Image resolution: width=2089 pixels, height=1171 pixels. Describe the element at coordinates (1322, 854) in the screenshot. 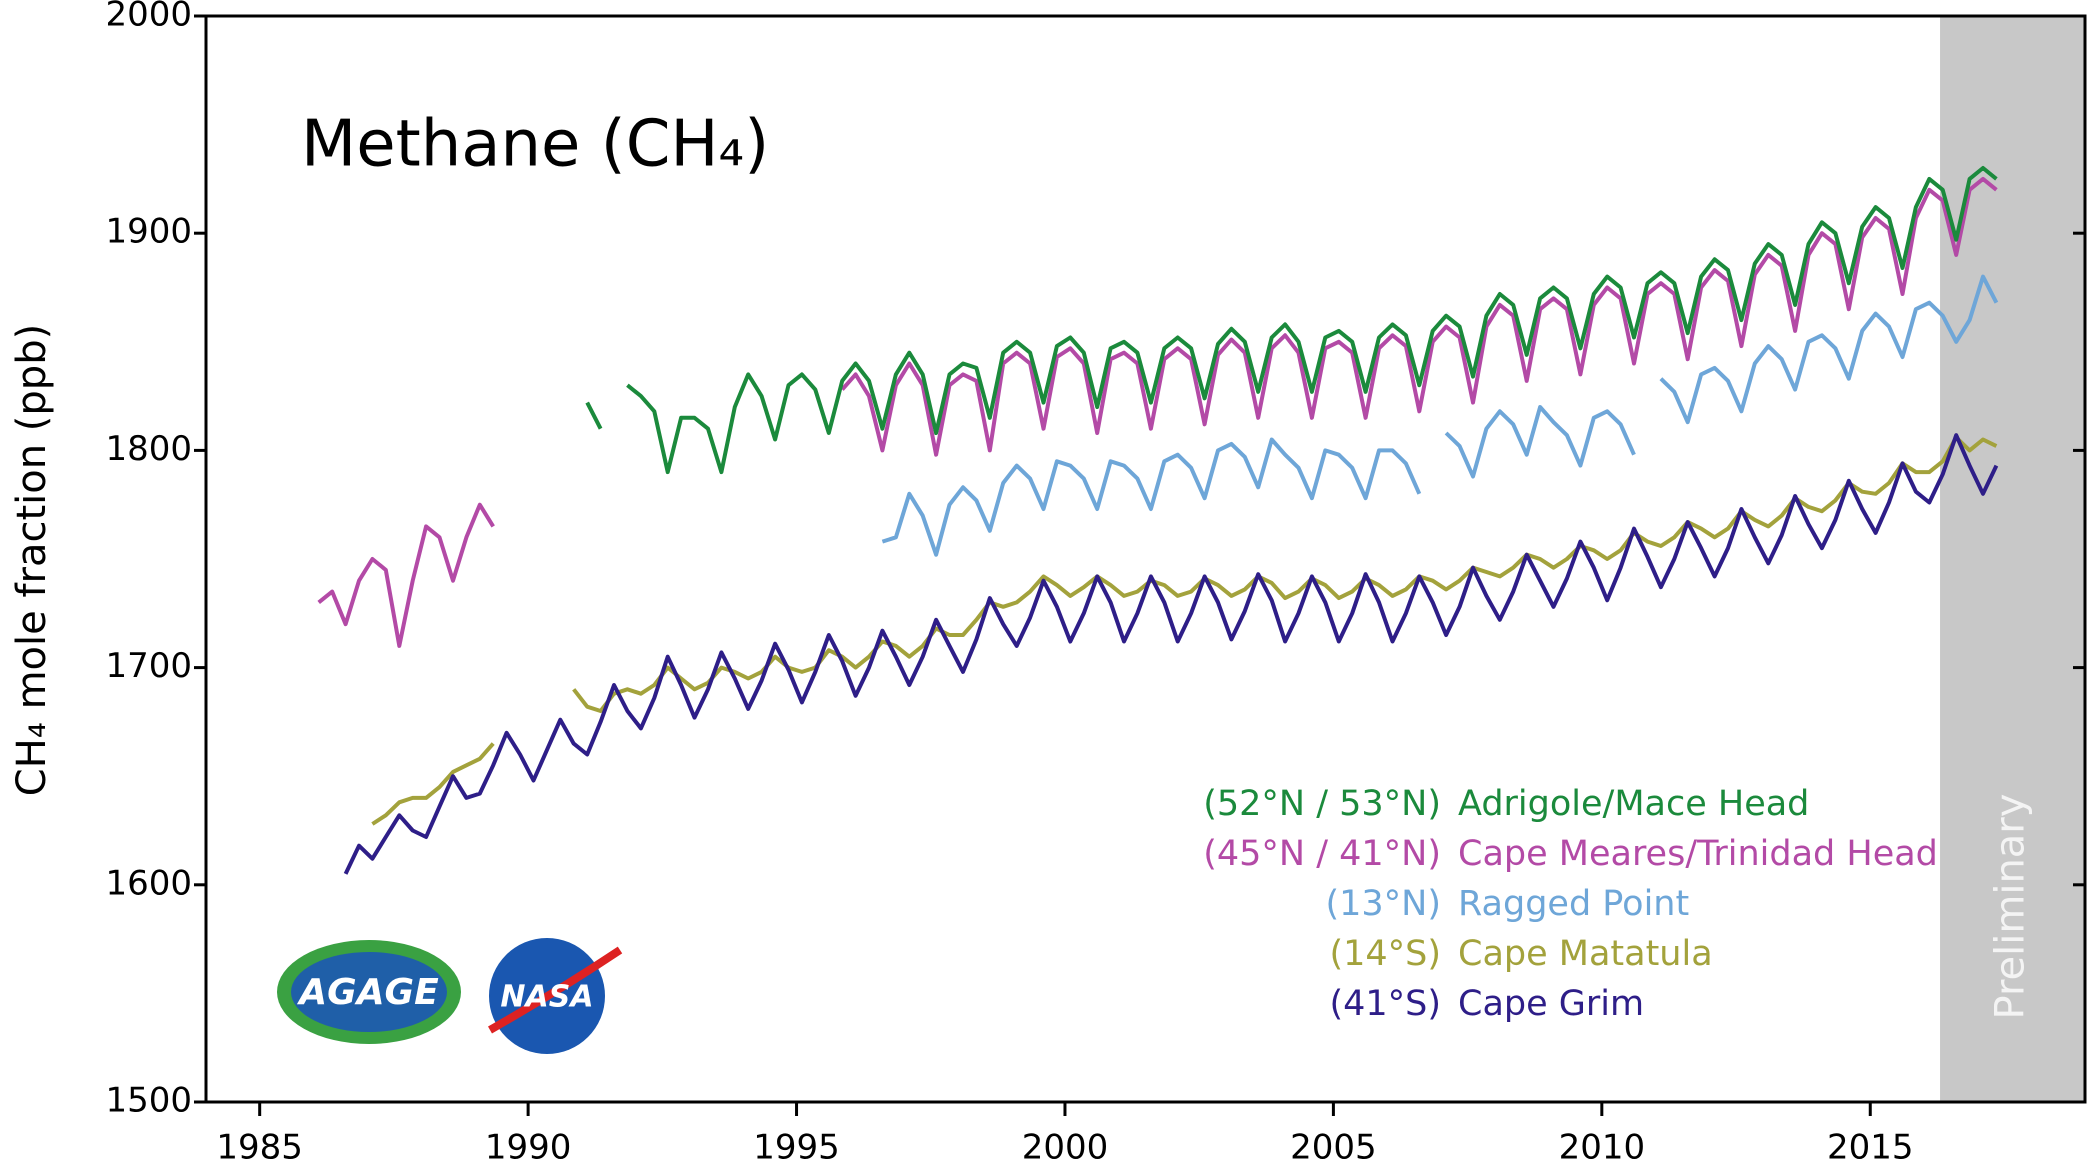

I see `legend-latitude: (45°N / 41°N)` at that location.